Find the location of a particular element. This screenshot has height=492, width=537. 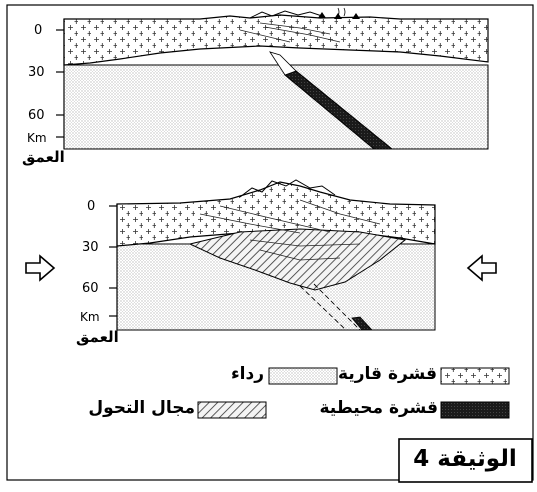

legend-swatch-metamorphism-zone is located at coordinates (232, 410).